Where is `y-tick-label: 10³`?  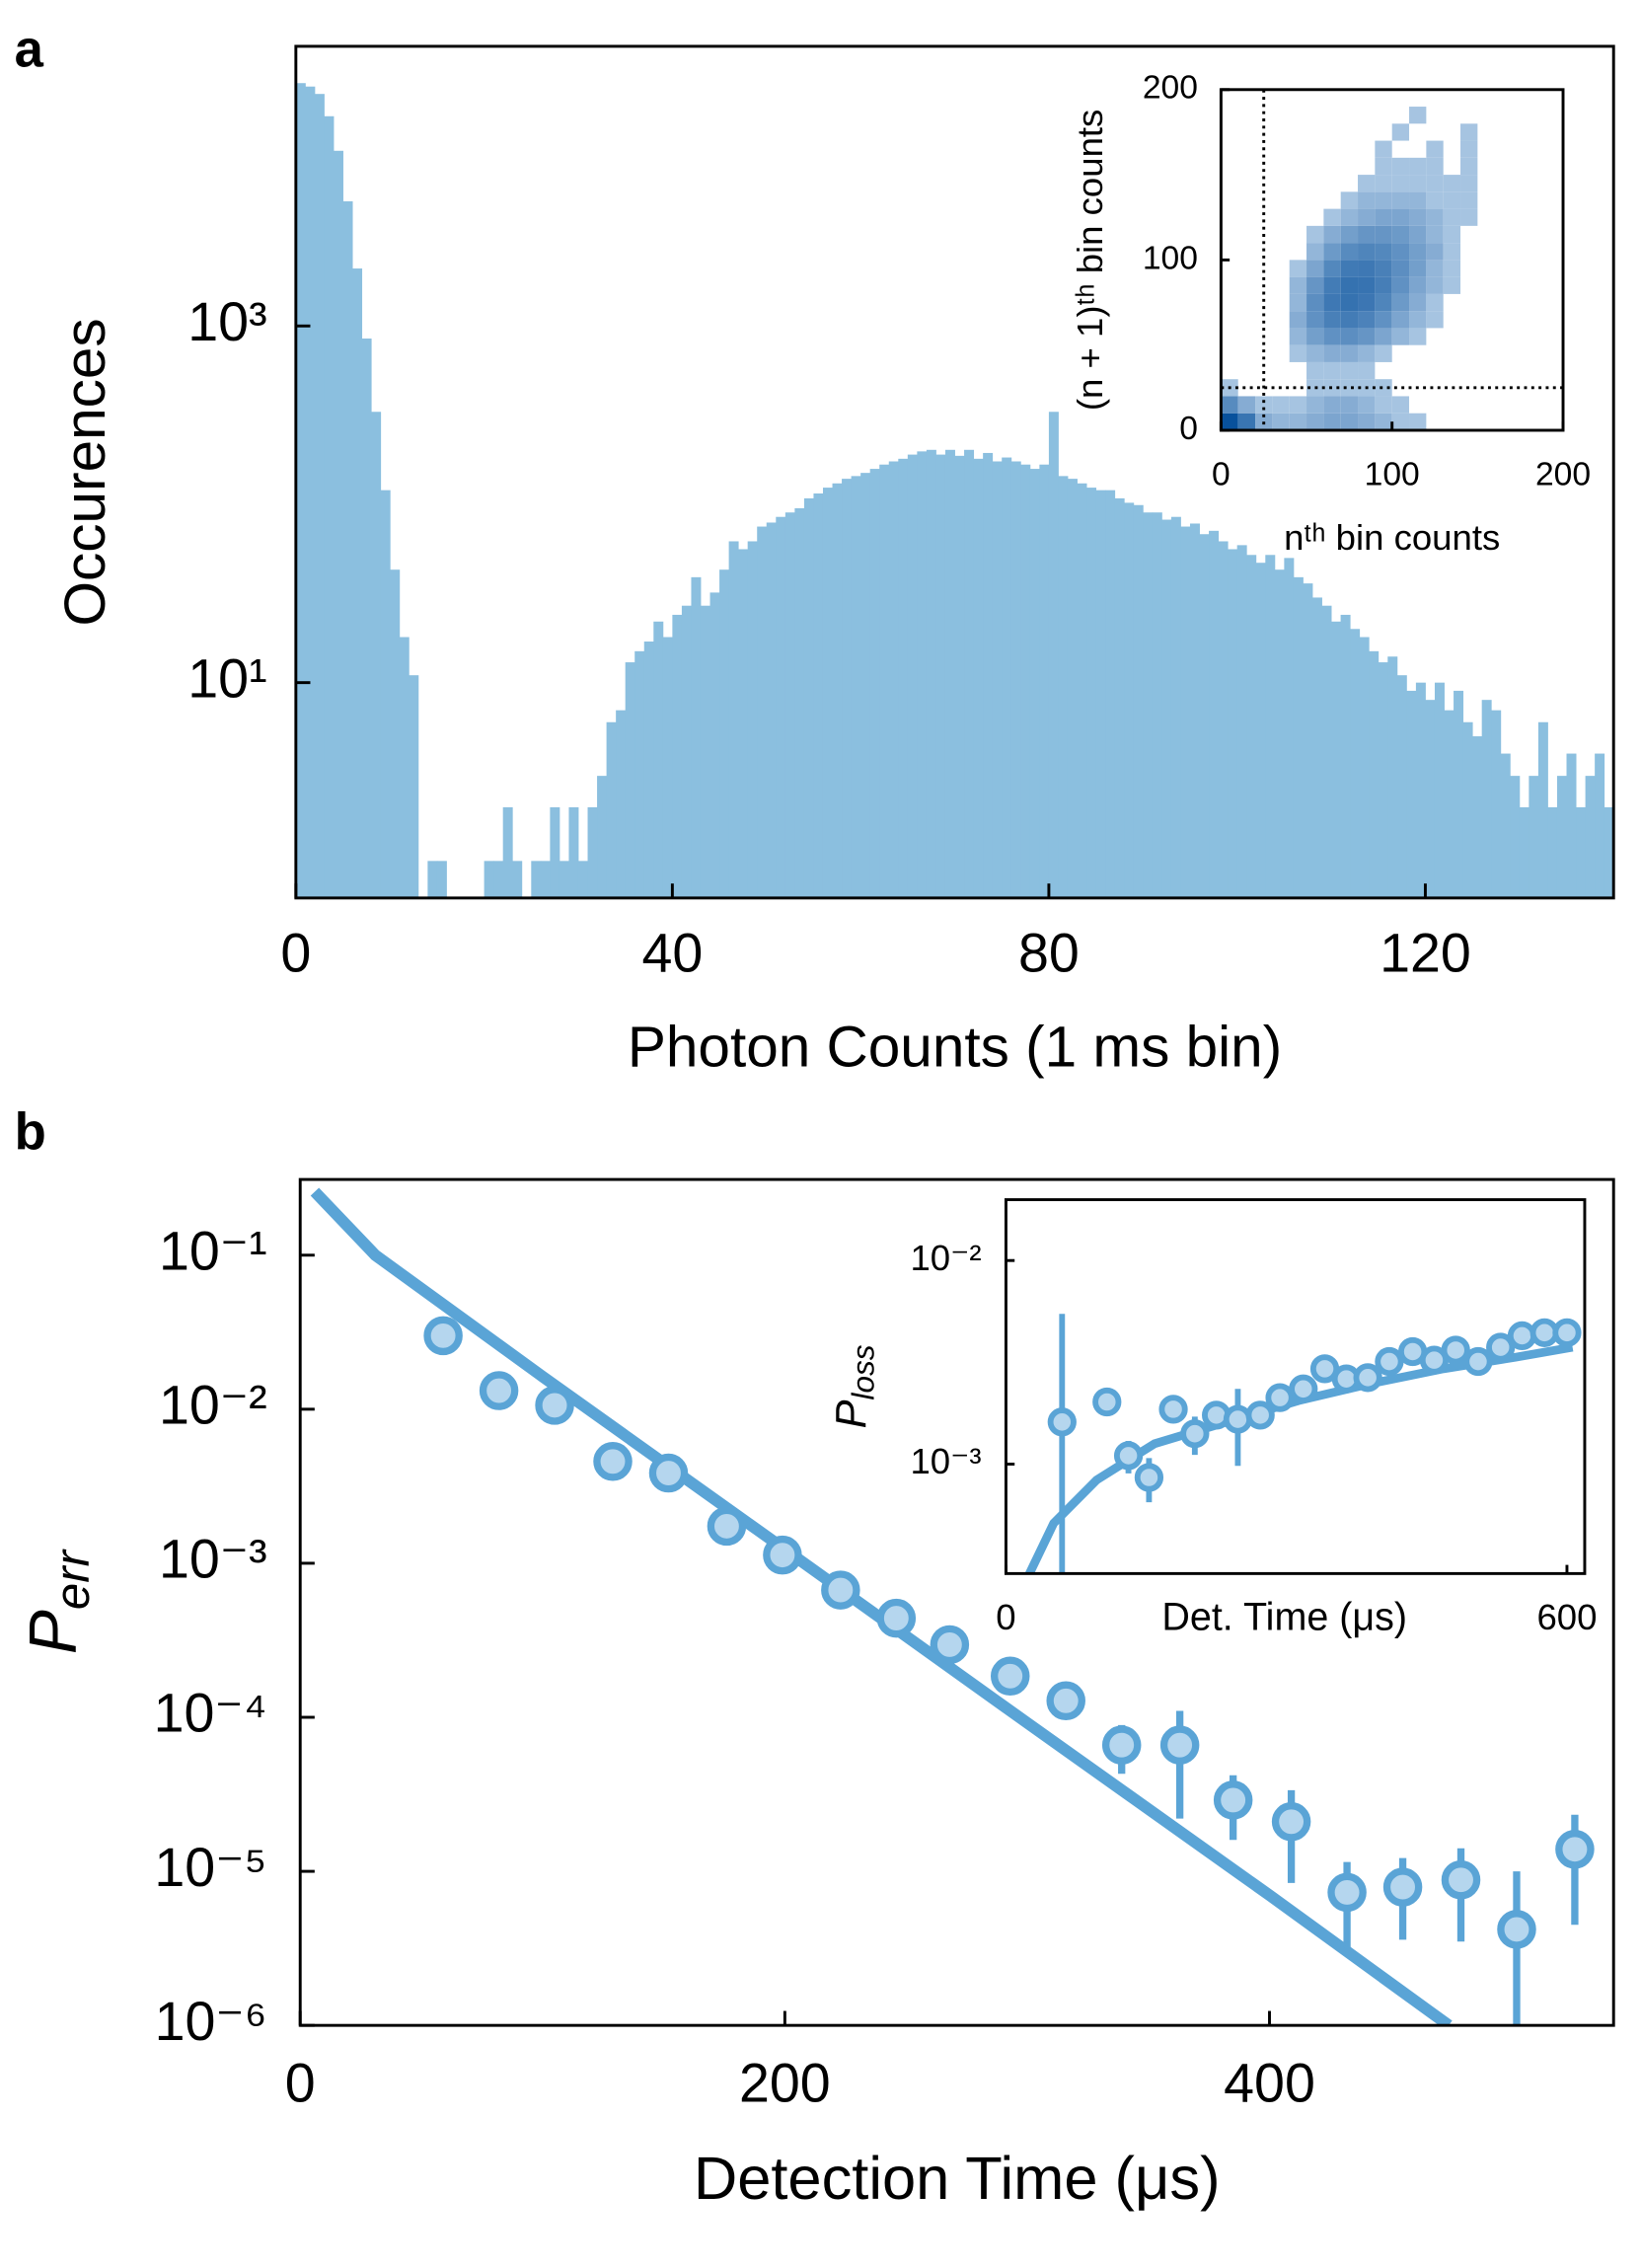
y-tick-label: 10³ is located at coordinates (226, 322).